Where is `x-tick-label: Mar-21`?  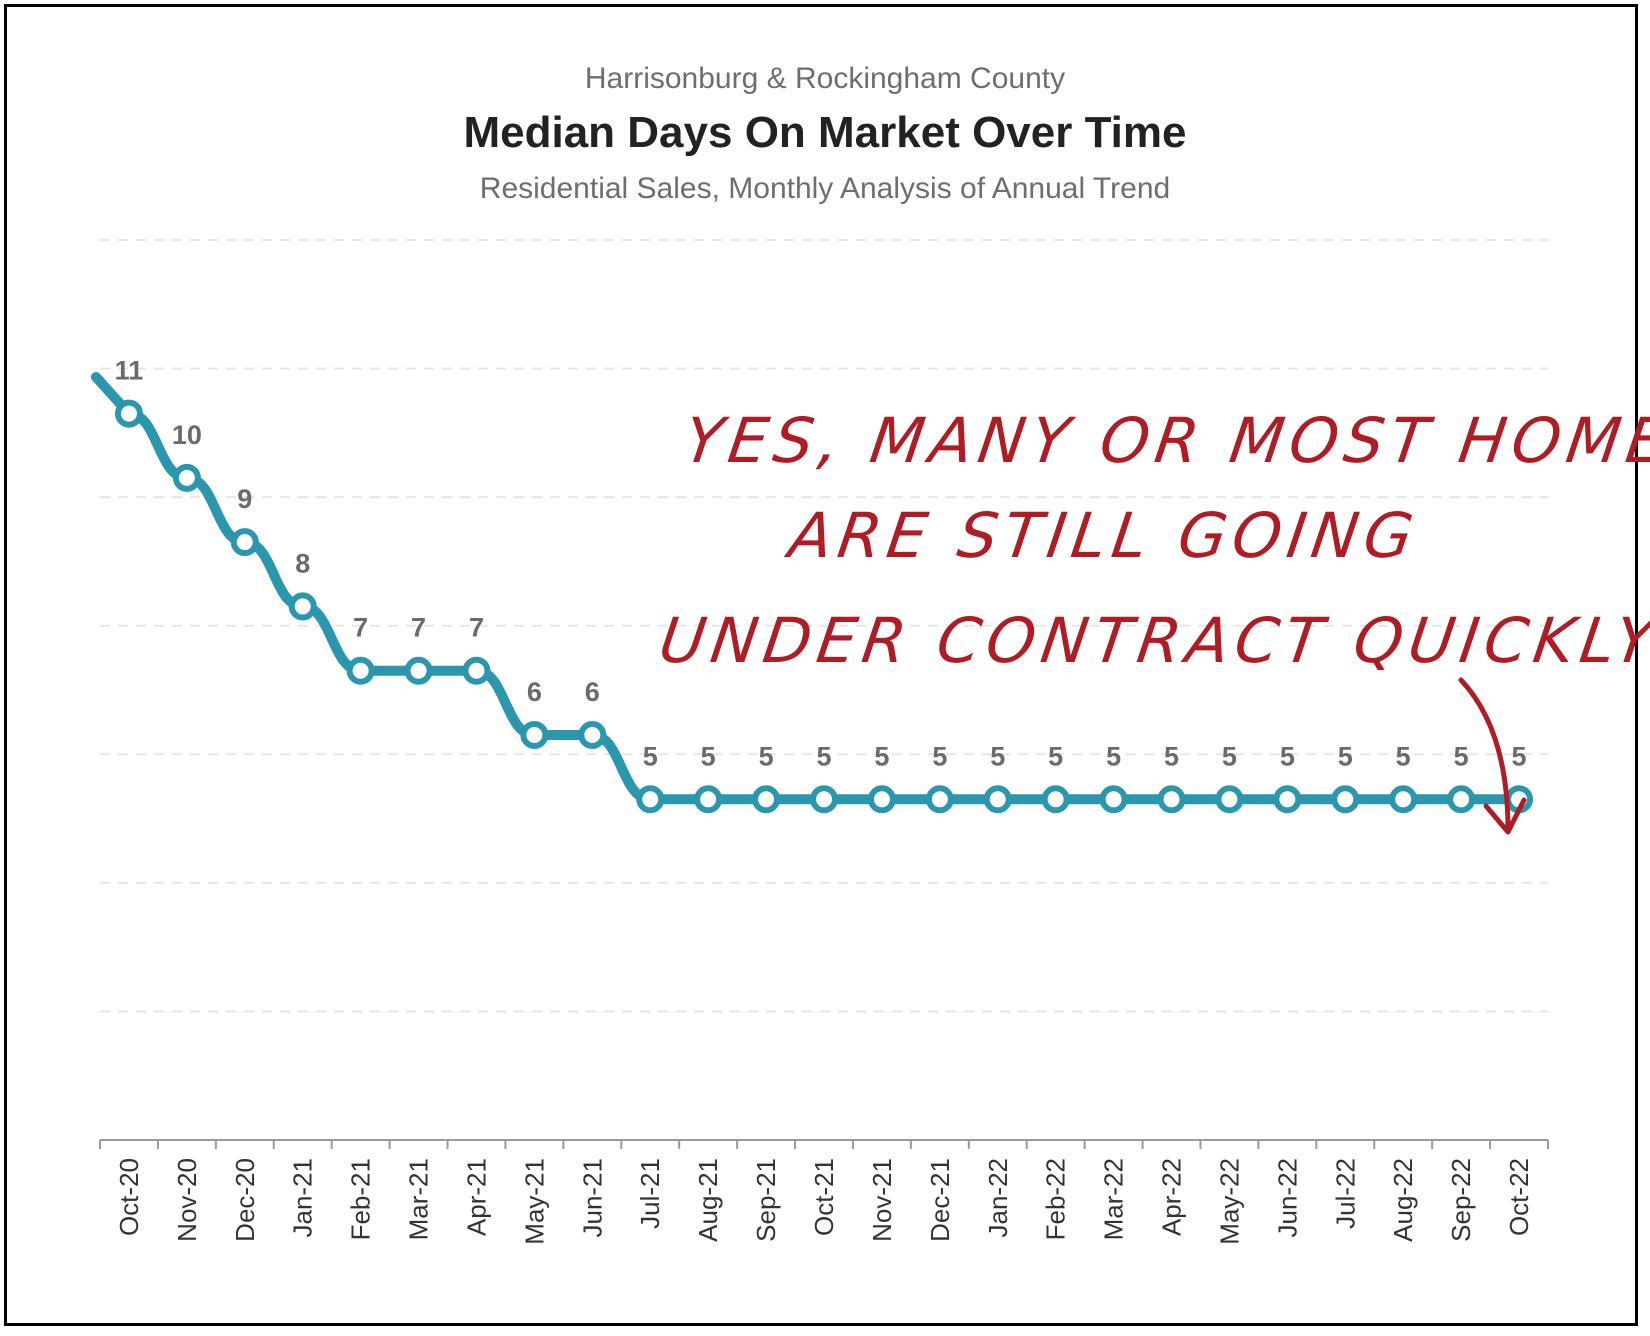 x-tick-label: Mar-21 is located at coordinates (419, 1199).